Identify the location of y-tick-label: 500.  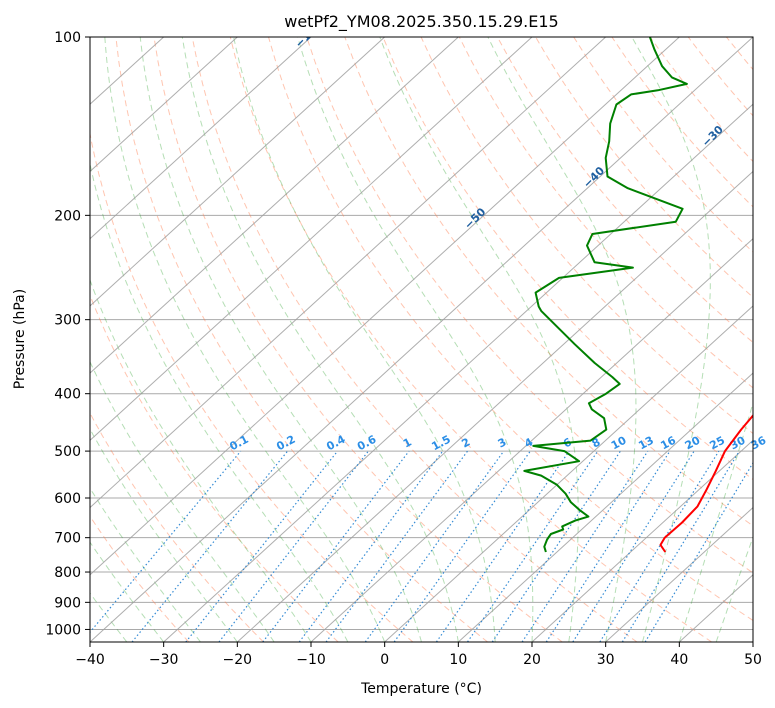
(67, 452).